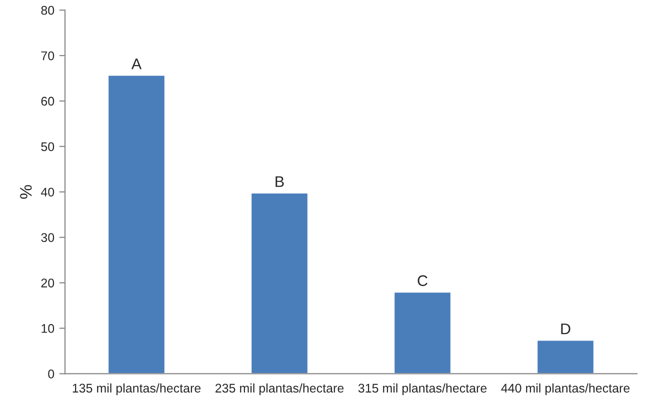 The image size is (650, 404). I want to click on y-tick-label: 80, so click(47, 10).